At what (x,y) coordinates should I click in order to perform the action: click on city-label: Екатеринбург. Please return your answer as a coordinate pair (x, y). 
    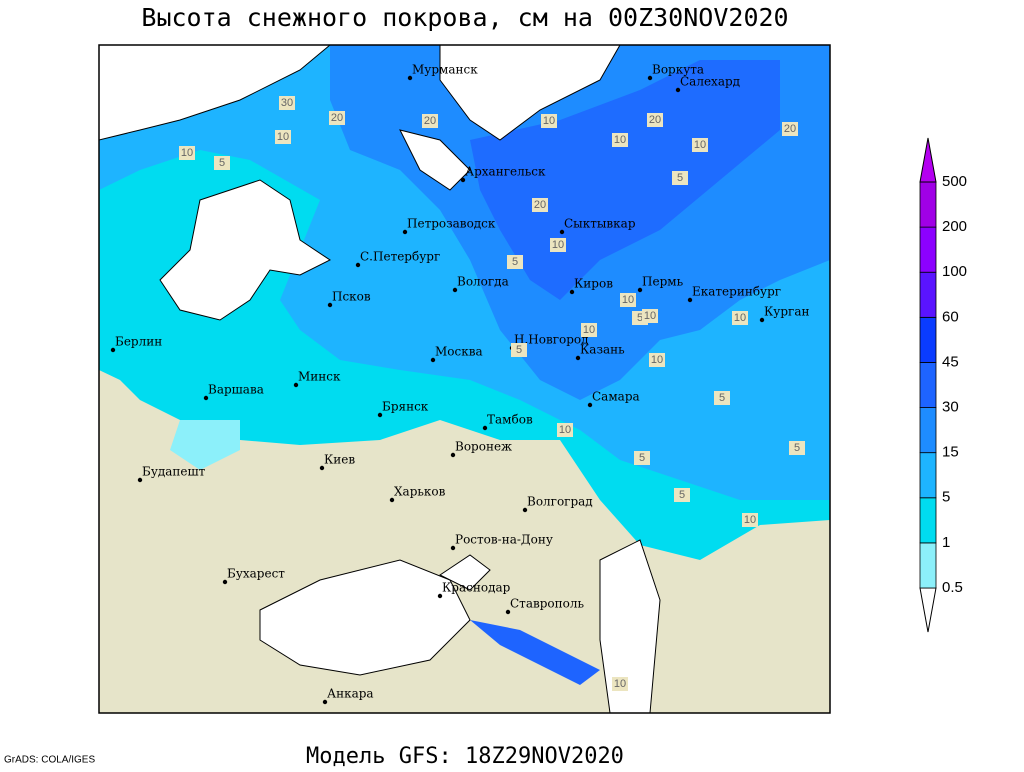
    Looking at the image, I should click on (736, 292).